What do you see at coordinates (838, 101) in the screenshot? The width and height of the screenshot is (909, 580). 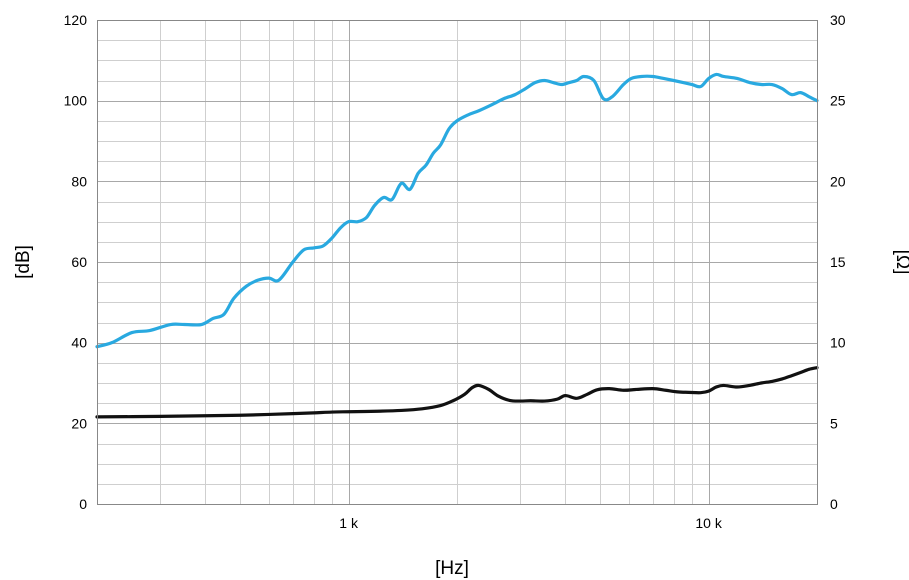 I see `y-right-tick-label: 25` at bounding box center [838, 101].